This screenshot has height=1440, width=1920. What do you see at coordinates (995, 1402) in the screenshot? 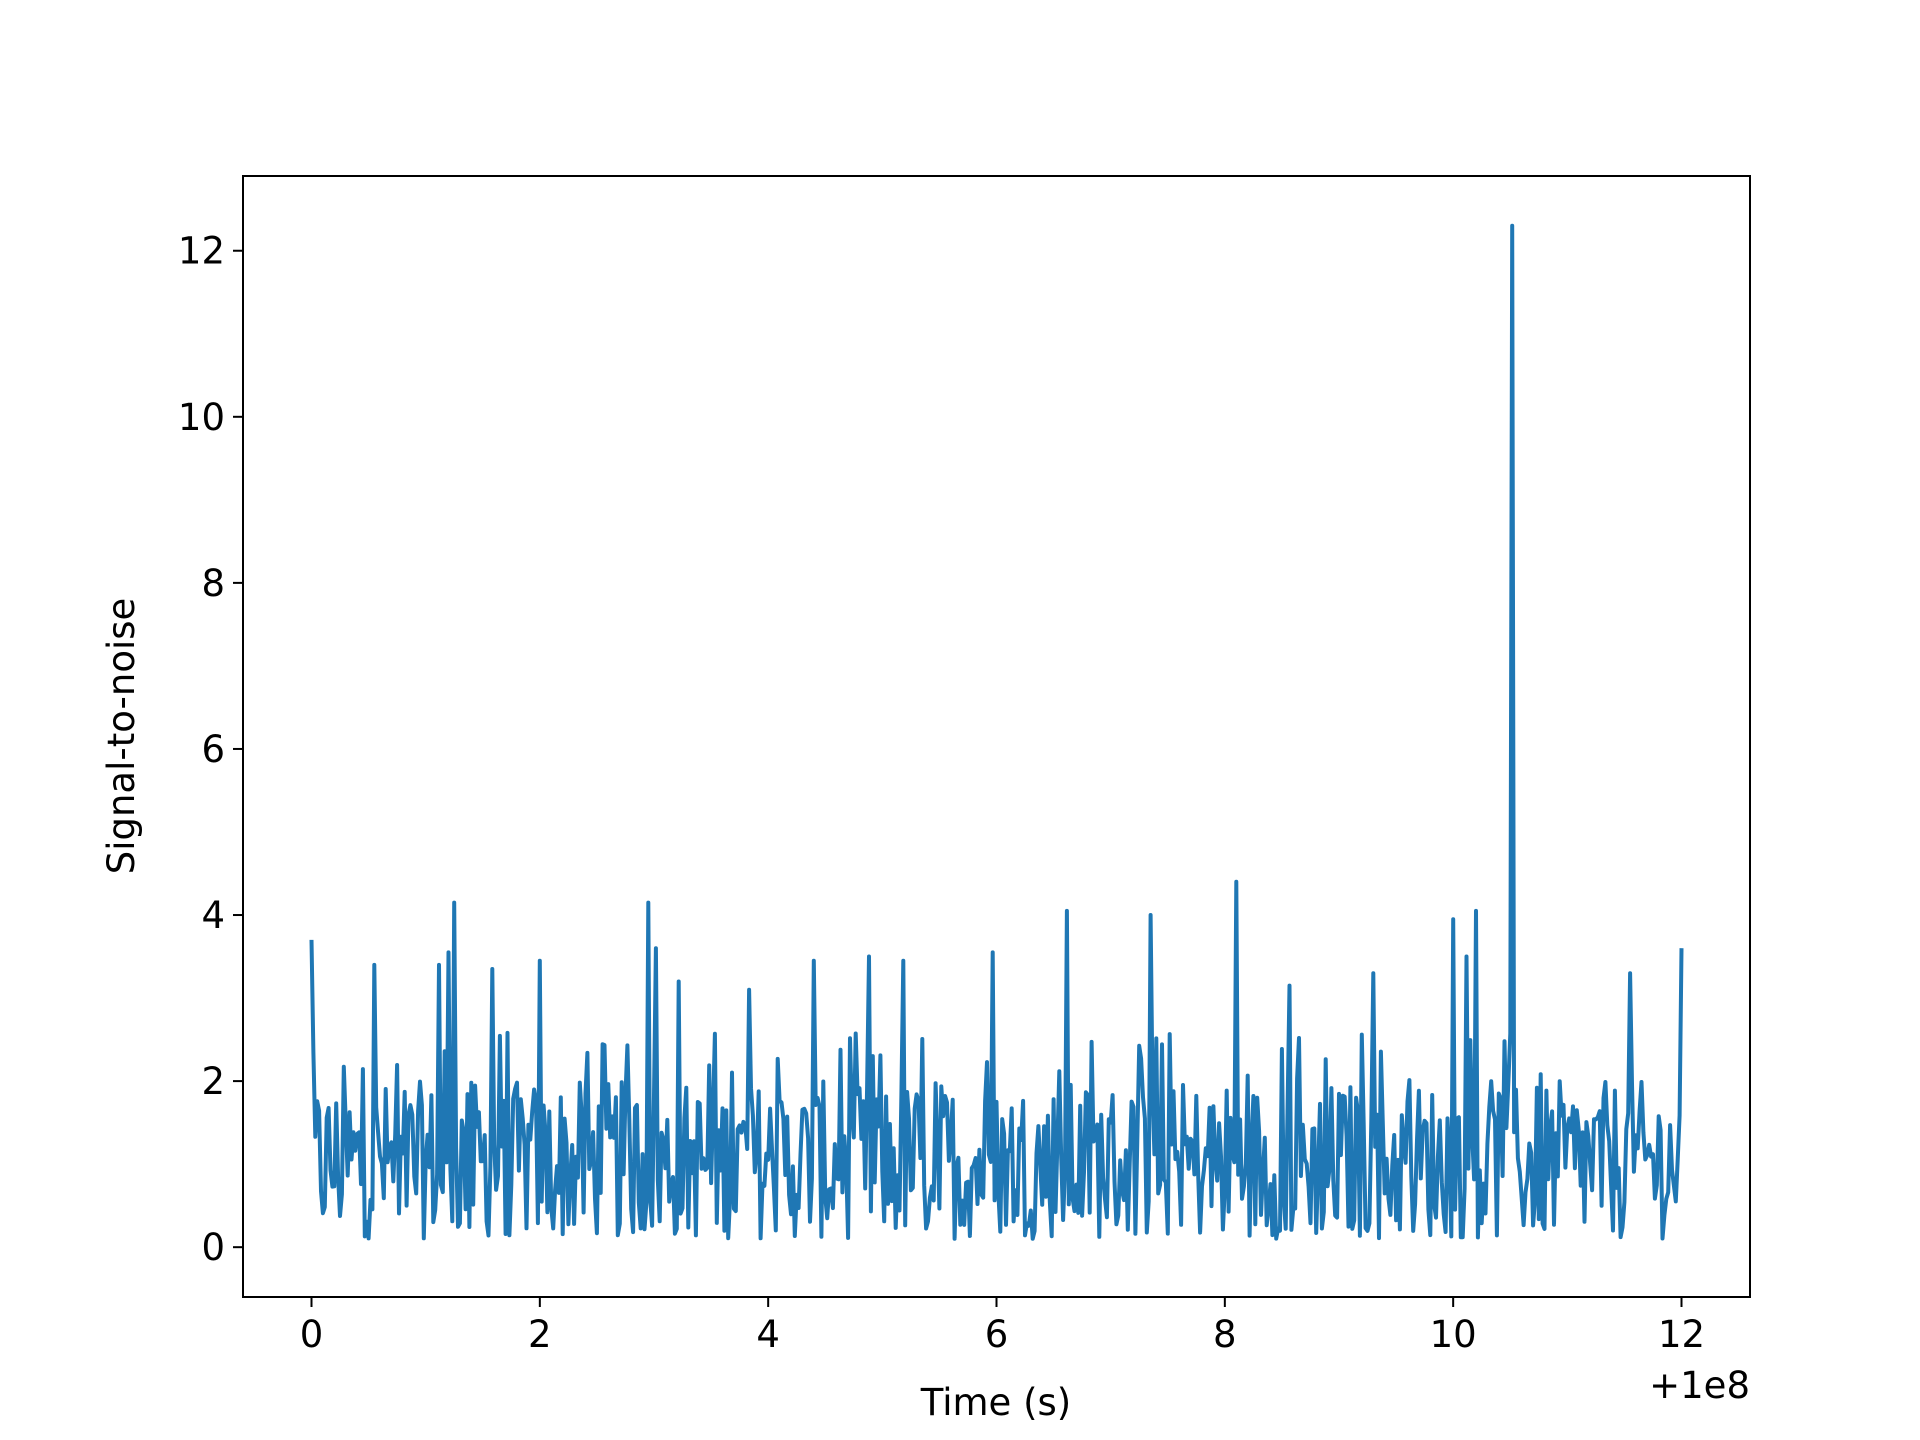
I see `x-axis-label: Time (s)` at bounding box center [995, 1402].